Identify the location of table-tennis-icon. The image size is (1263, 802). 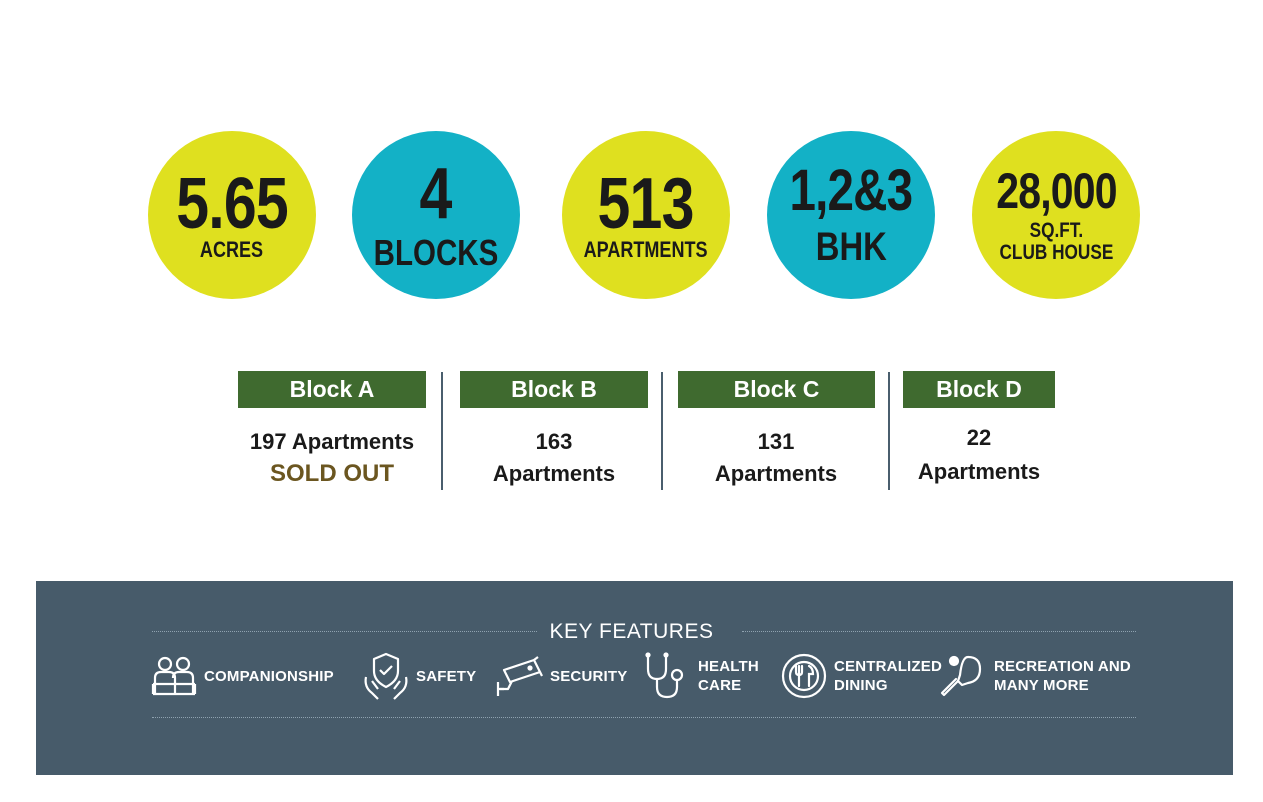
(961, 676).